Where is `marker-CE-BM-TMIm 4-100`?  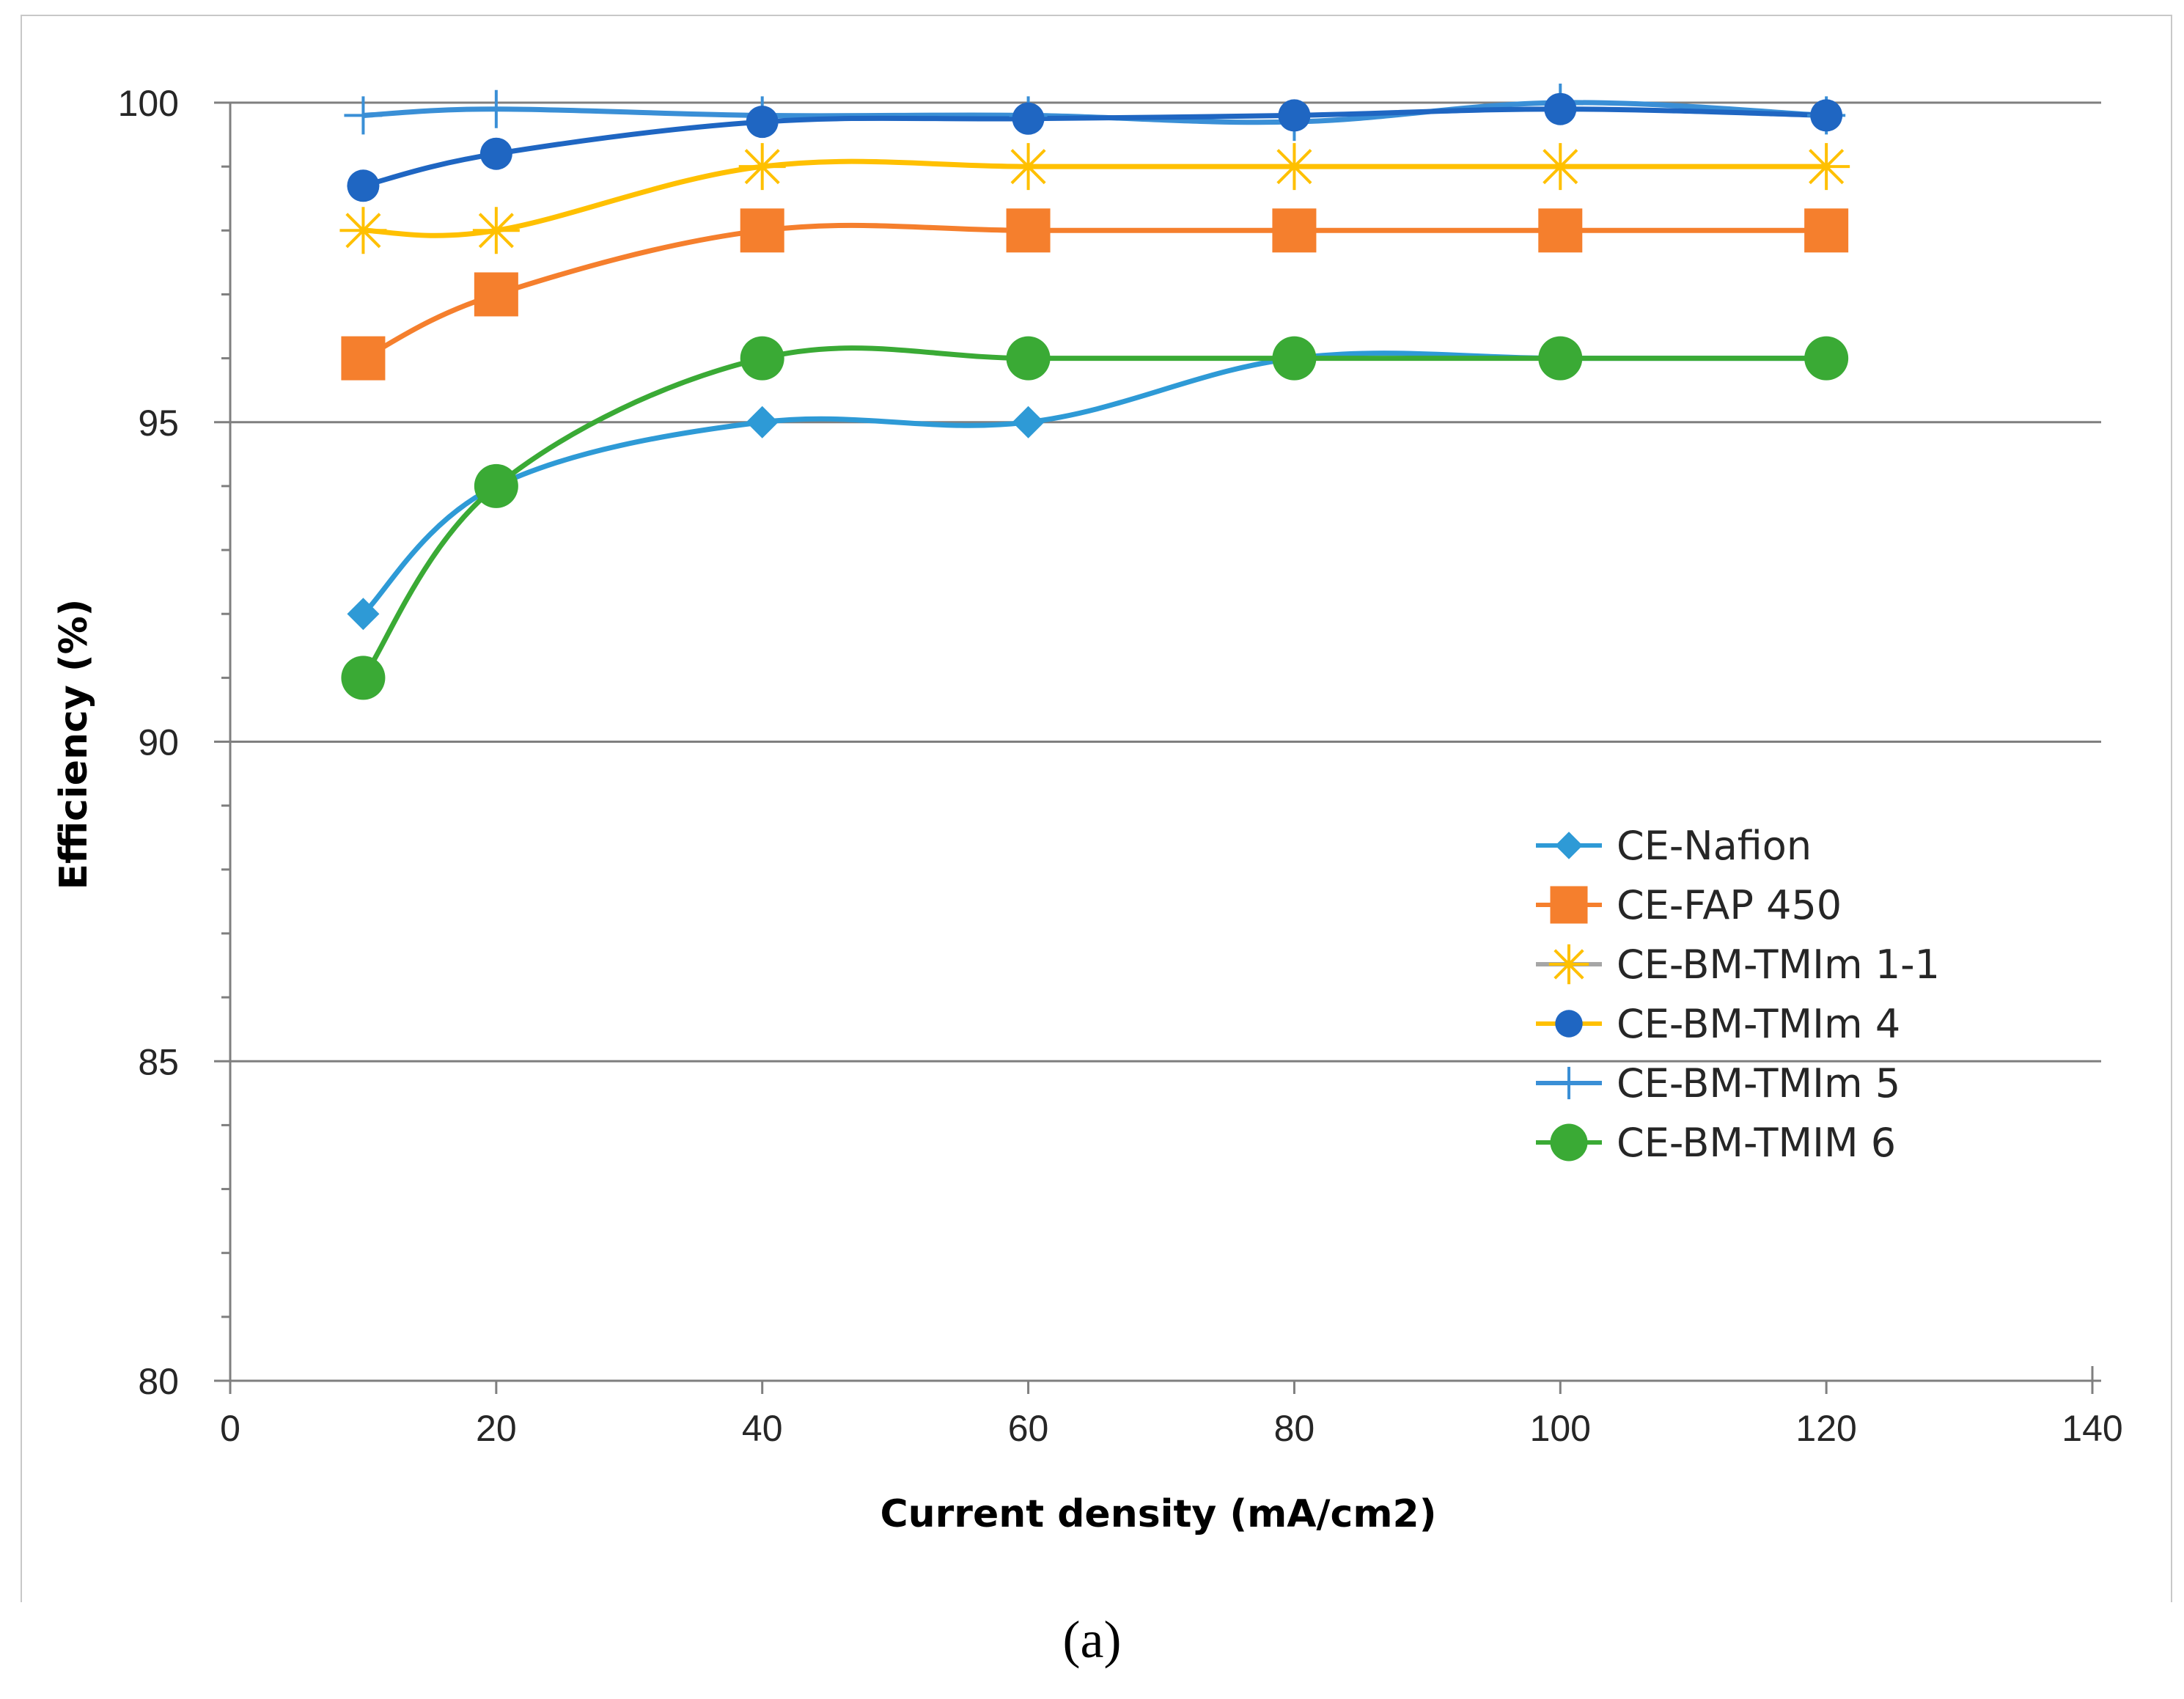
marker-CE-BM-TMIm 4-100 is located at coordinates (1560, 109).